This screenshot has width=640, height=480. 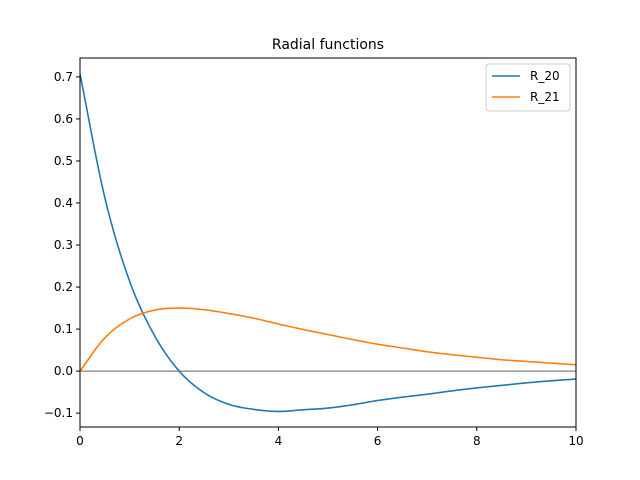 I want to click on y-tick-label: 0.3, so click(x=63, y=245).